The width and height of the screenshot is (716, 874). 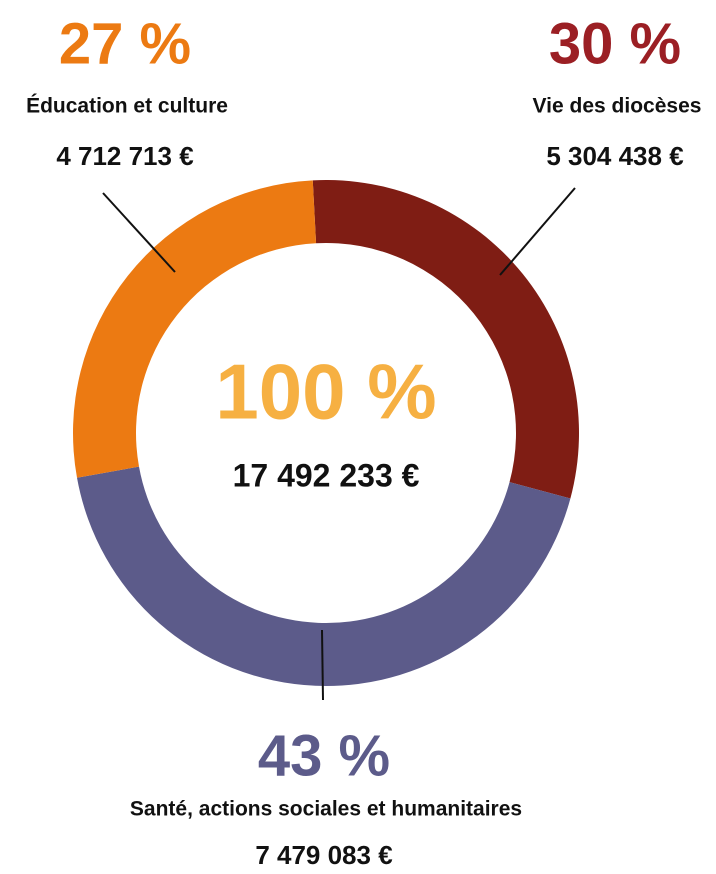 I want to click on amount-label: 7 479 083 €, so click(x=323, y=855).